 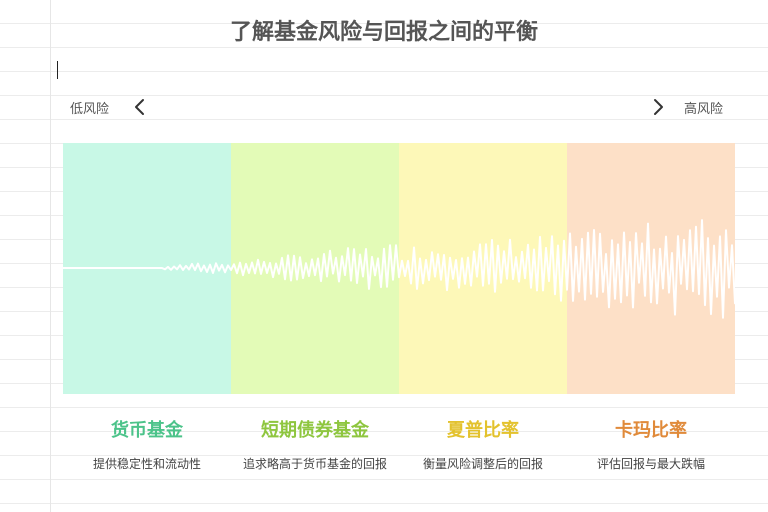 What do you see at coordinates (147, 445) in the screenshot?
I see `card-money-market: 货币基金 提供稳定性和流动性` at bounding box center [147, 445].